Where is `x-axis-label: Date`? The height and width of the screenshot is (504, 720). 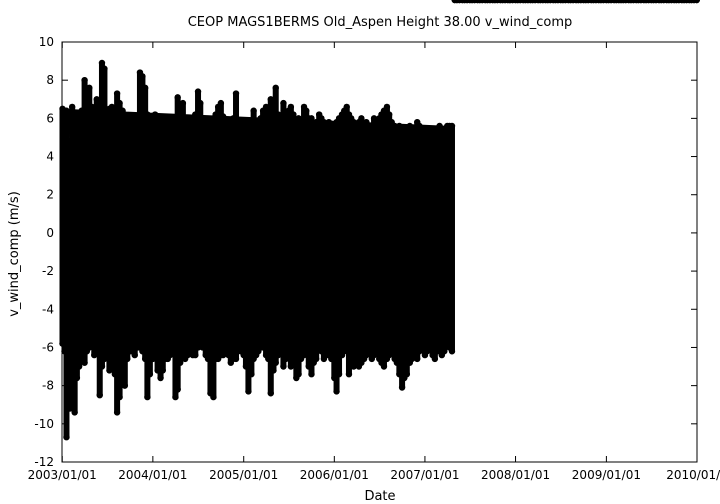 x-axis-label: Date is located at coordinates (379, 496).